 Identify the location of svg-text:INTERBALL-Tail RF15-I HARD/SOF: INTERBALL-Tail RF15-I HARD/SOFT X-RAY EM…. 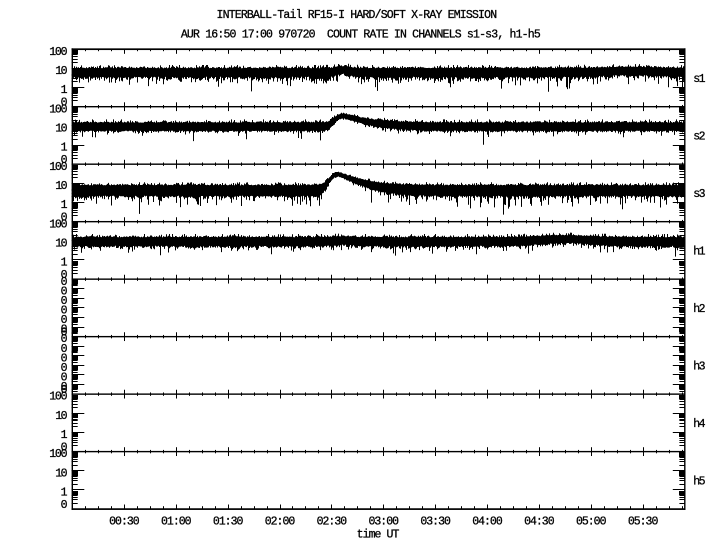
(356, 15).